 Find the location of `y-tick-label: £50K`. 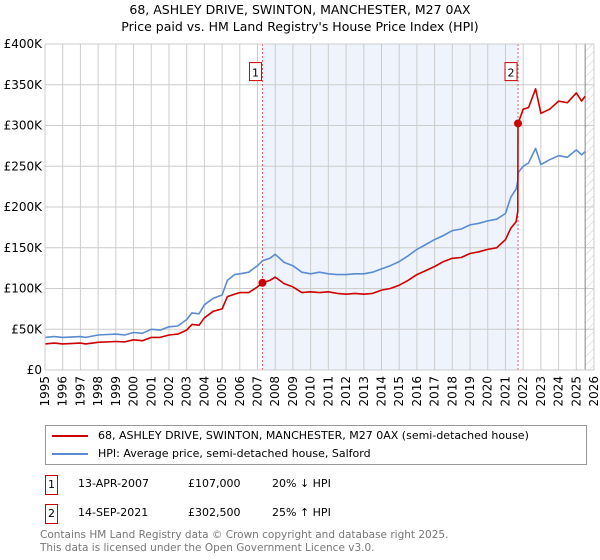

y-tick-label: £50K is located at coordinates (27, 329).